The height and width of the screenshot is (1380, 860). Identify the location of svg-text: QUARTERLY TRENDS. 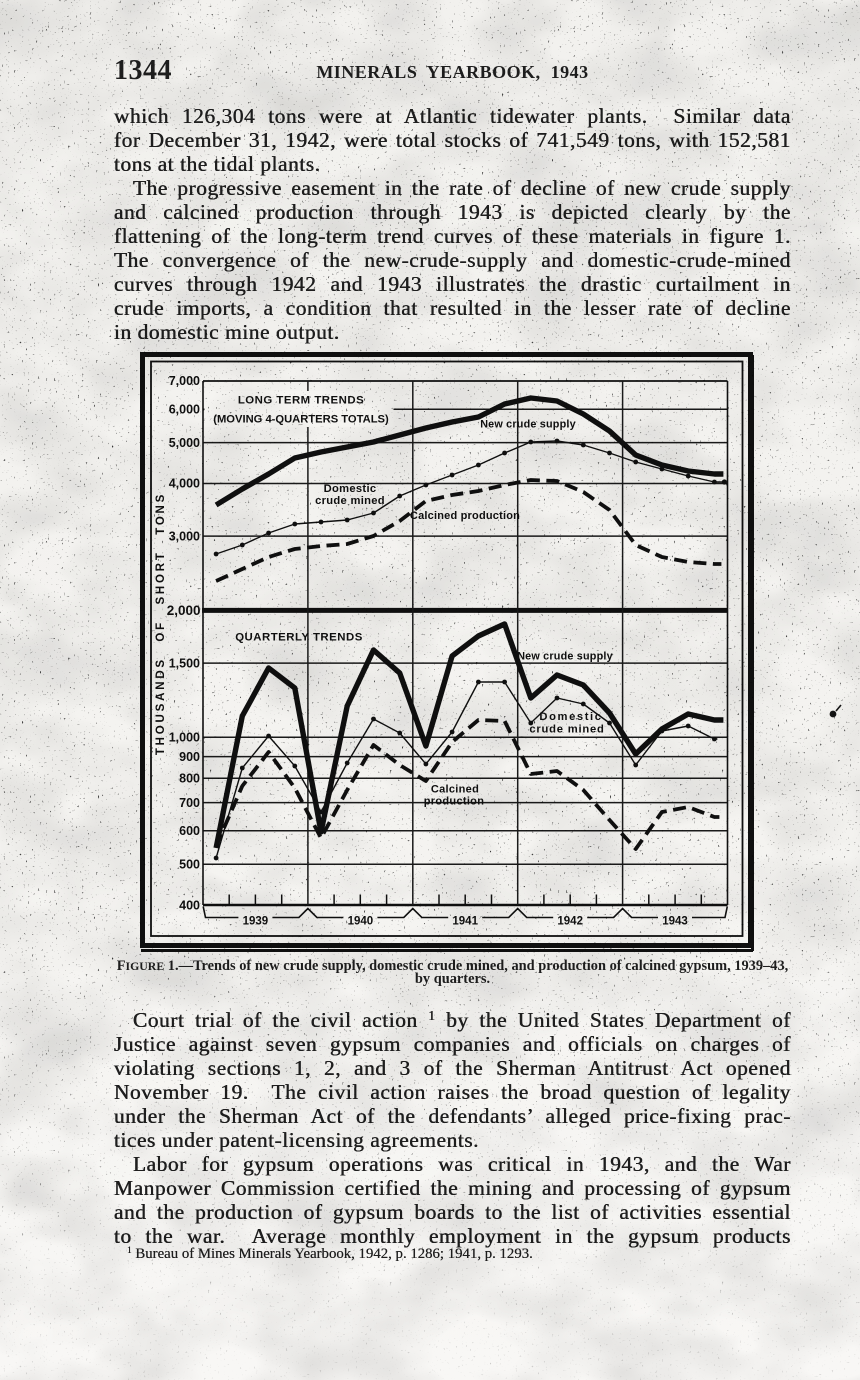
(299, 638).